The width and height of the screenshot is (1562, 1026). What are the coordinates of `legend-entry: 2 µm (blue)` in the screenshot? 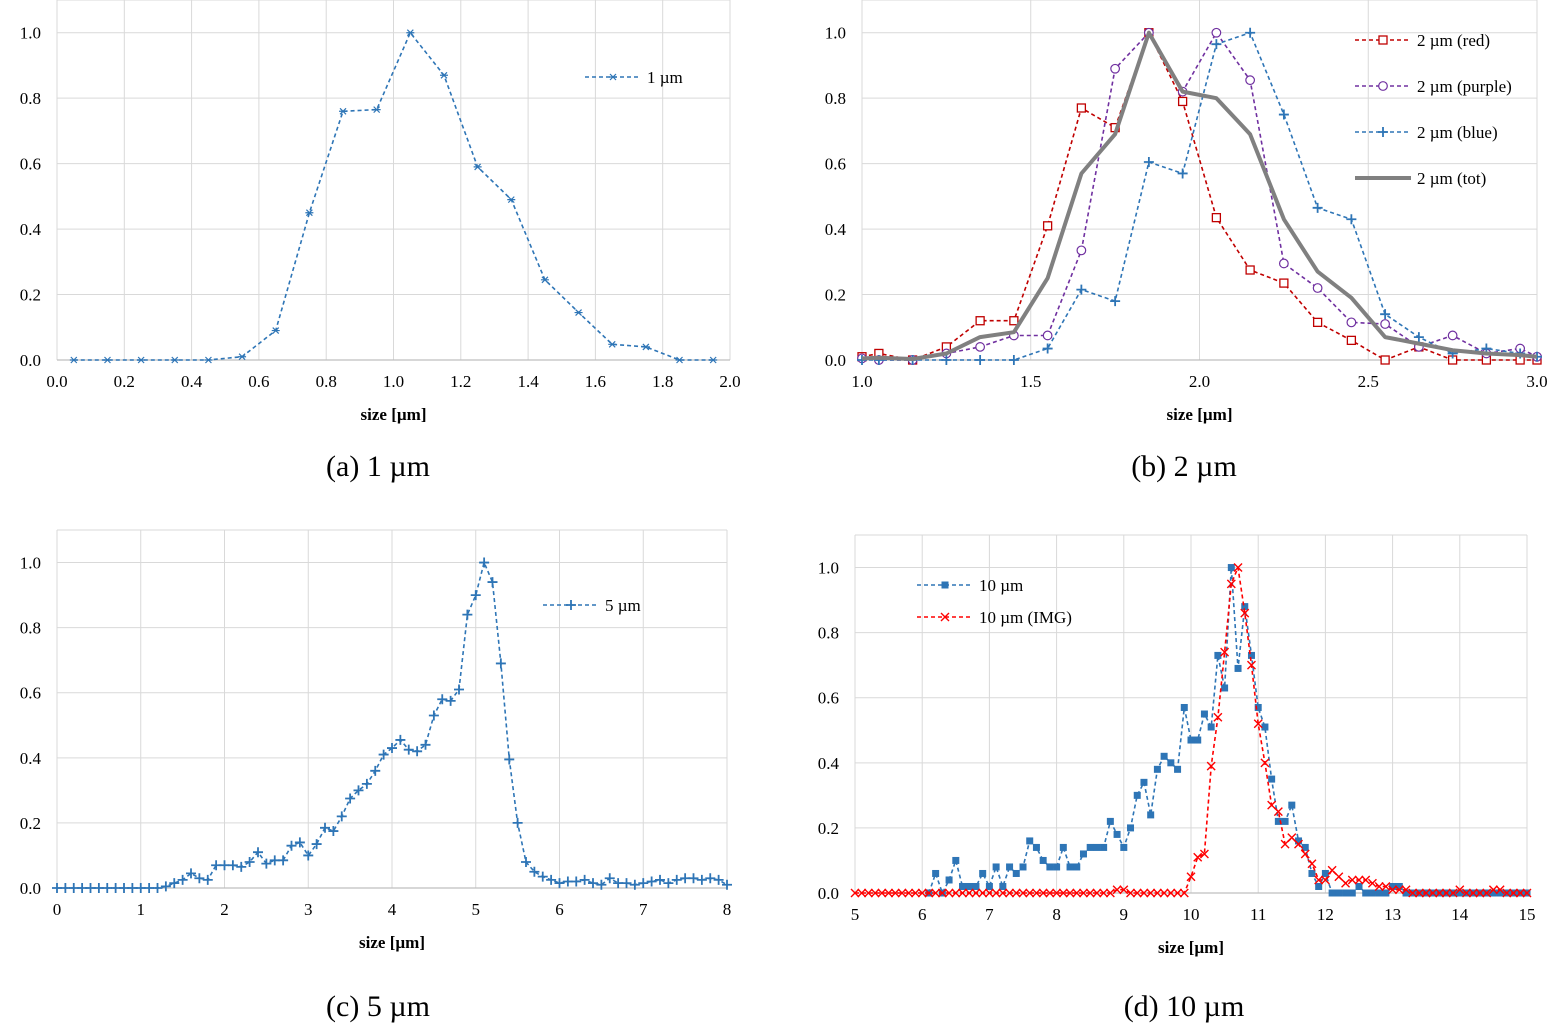 It's located at (1426, 132).